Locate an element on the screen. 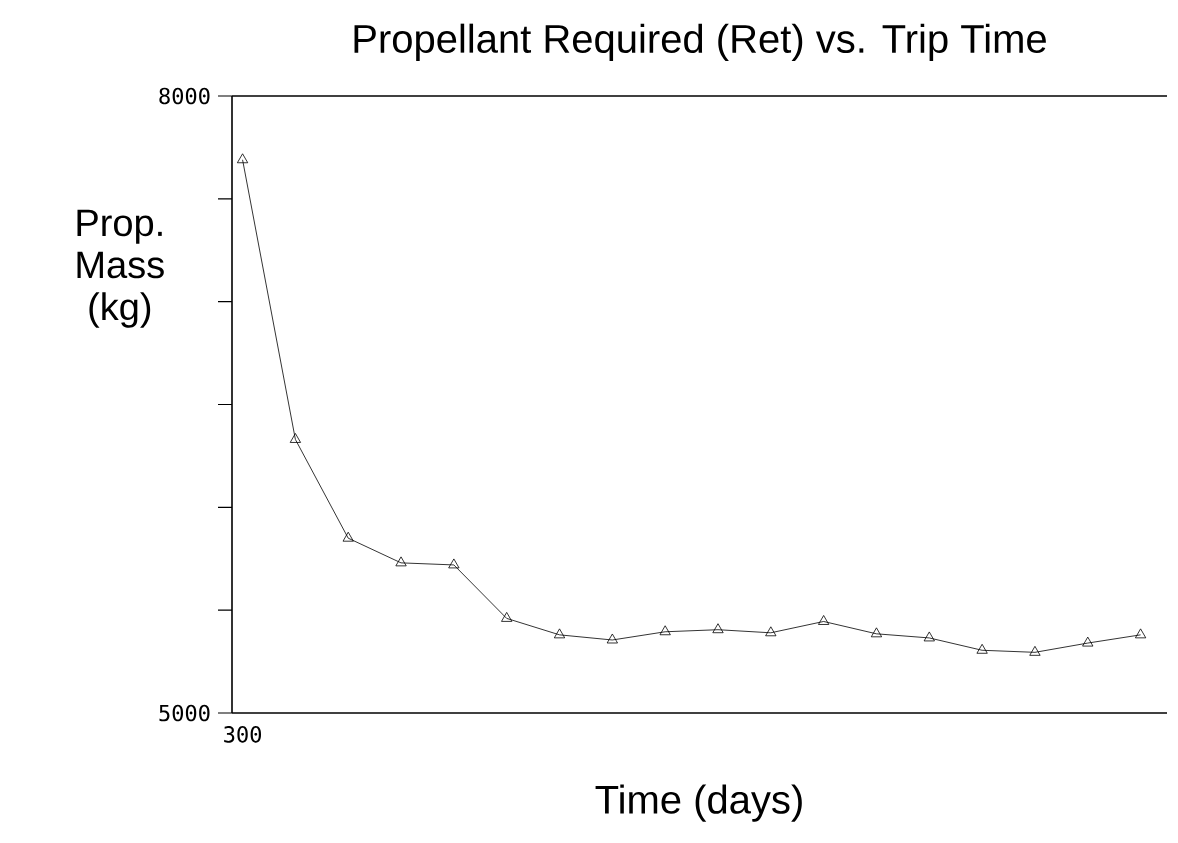 The width and height of the screenshot is (1178, 843). x-axis-title: Time (days) is located at coordinates (698, 803).